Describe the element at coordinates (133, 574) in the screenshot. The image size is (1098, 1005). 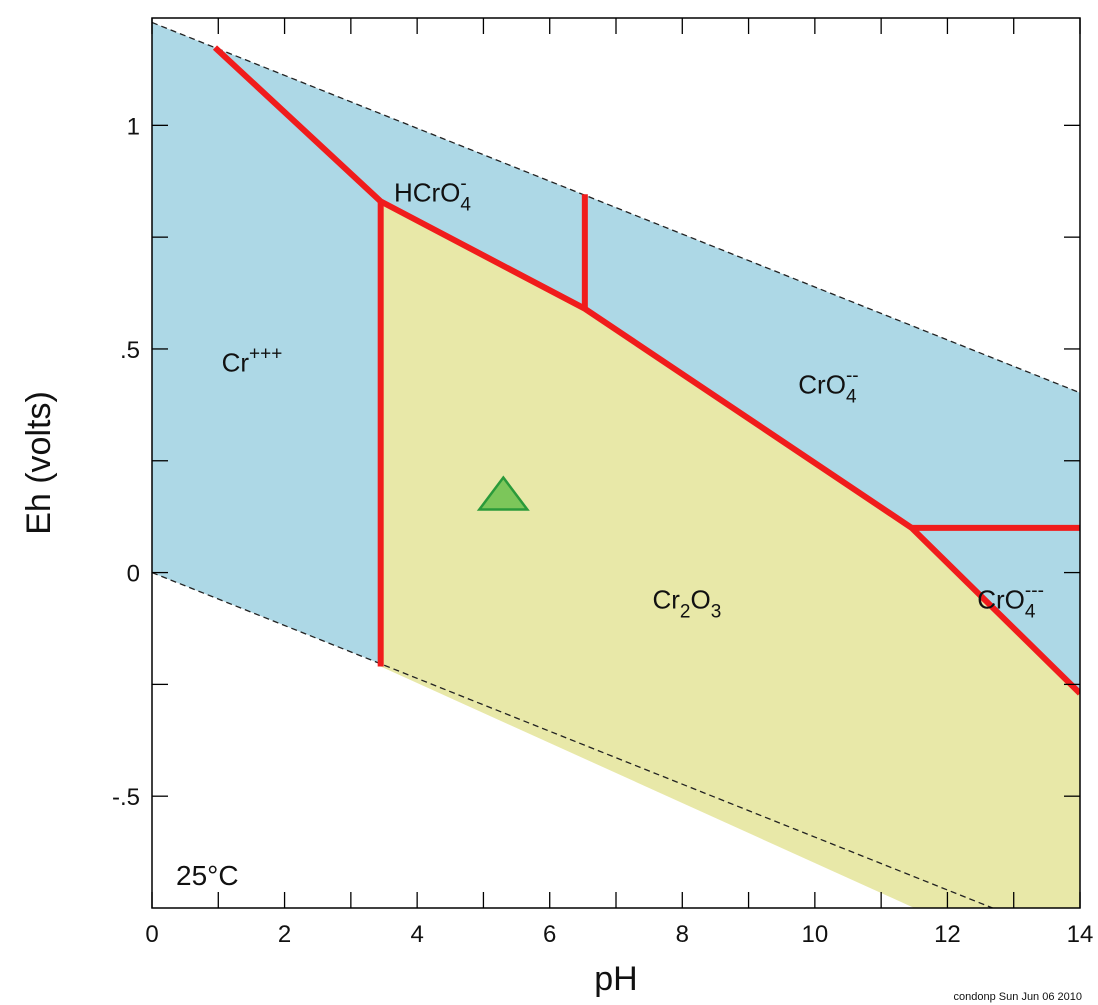
I see `y-tick-label: 0` at that location.